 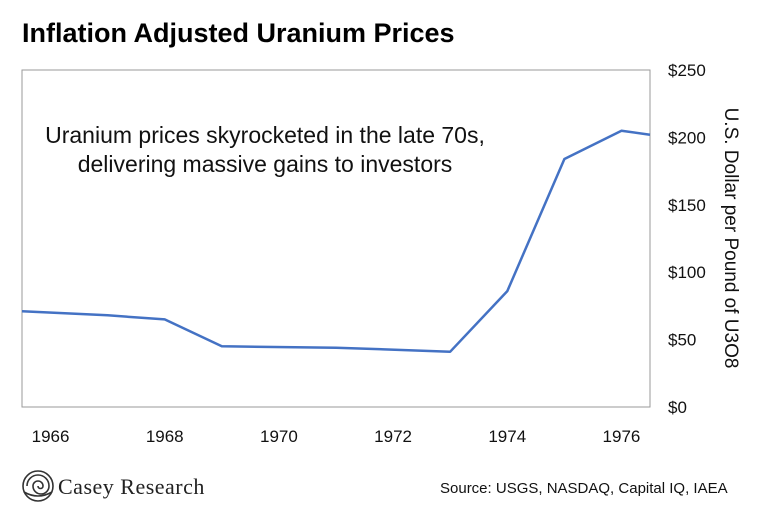 I want to click on x-tick-label: 1966, so click(x=51, y=436).